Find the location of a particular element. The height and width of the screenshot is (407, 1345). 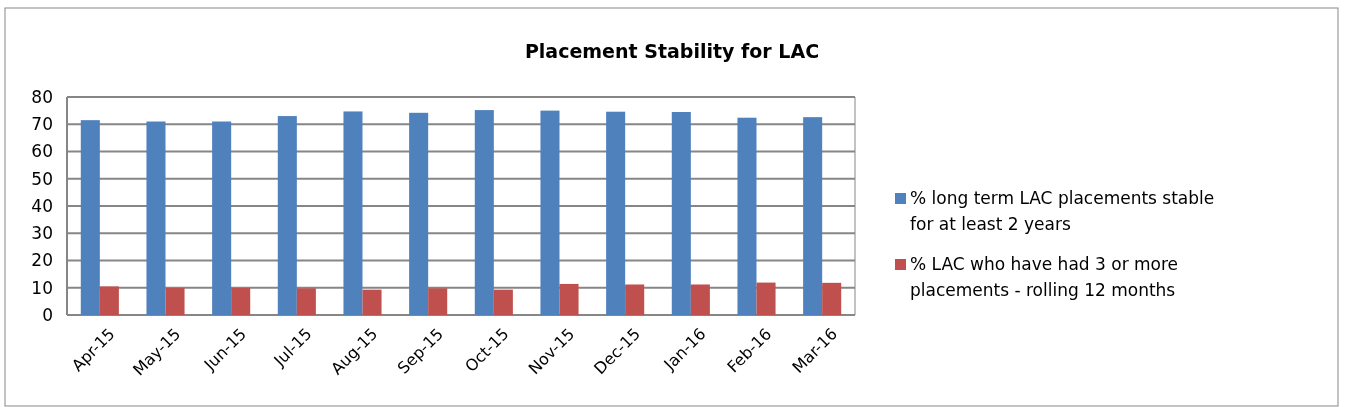

chart-title: Placement Stability for LAC is located at coordinates (672, 51).